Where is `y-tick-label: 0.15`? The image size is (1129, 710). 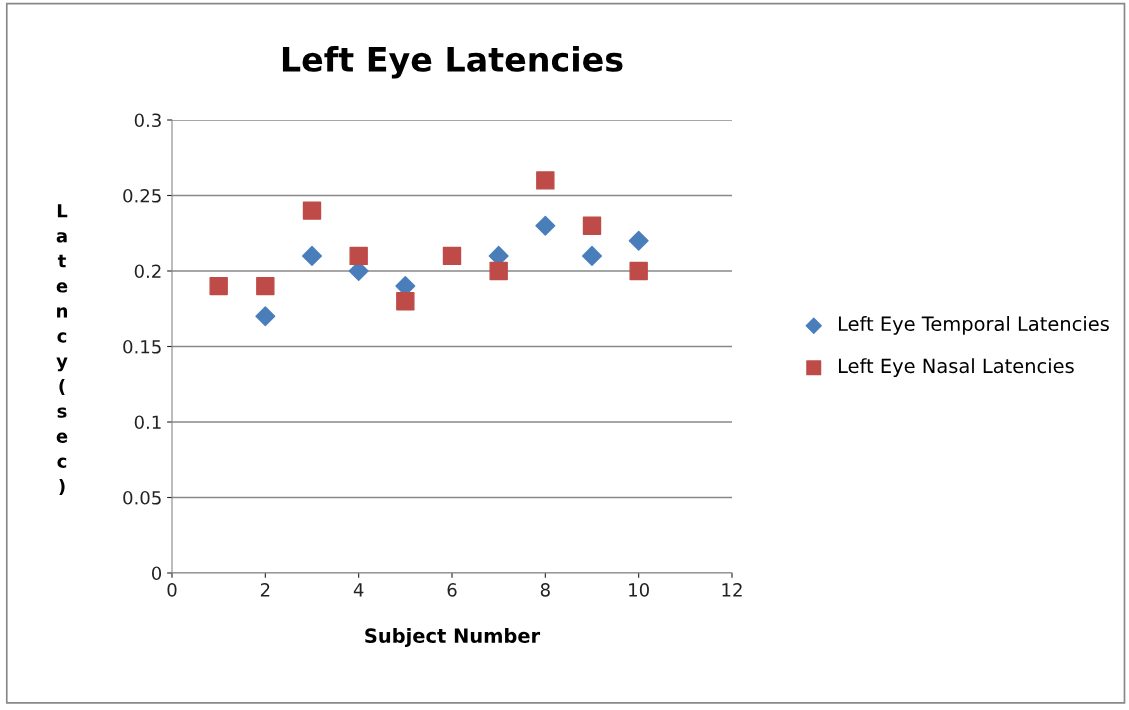
y-tick-label: 0.15 is located at coordinates (142, 346).